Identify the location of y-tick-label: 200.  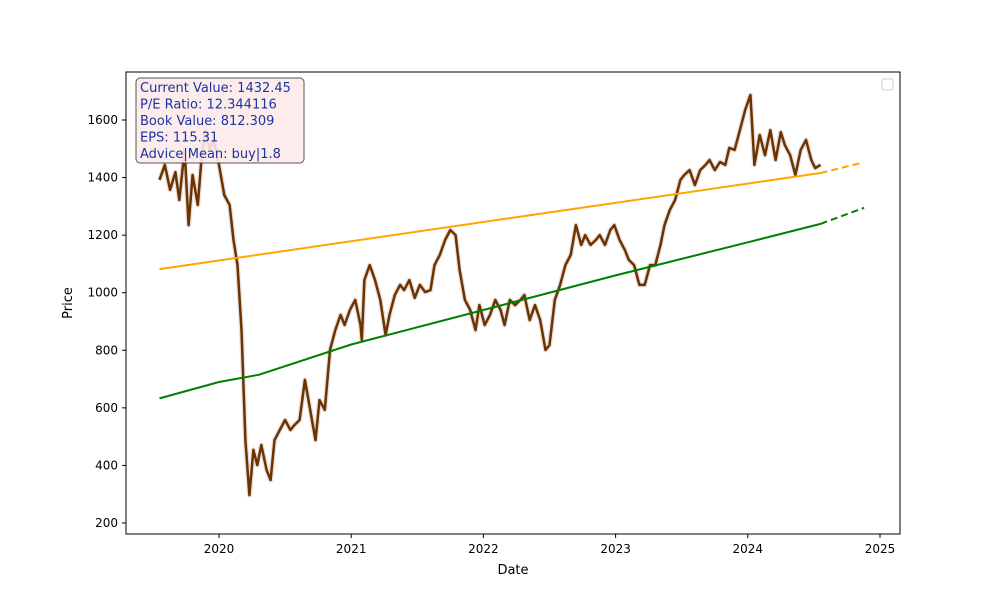
(106, 523).